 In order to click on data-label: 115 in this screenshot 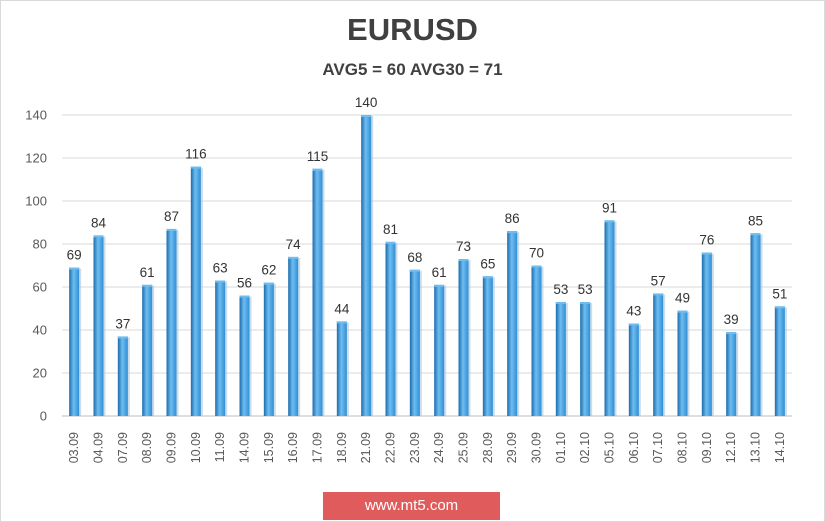, I will do `click(318, 156)`.